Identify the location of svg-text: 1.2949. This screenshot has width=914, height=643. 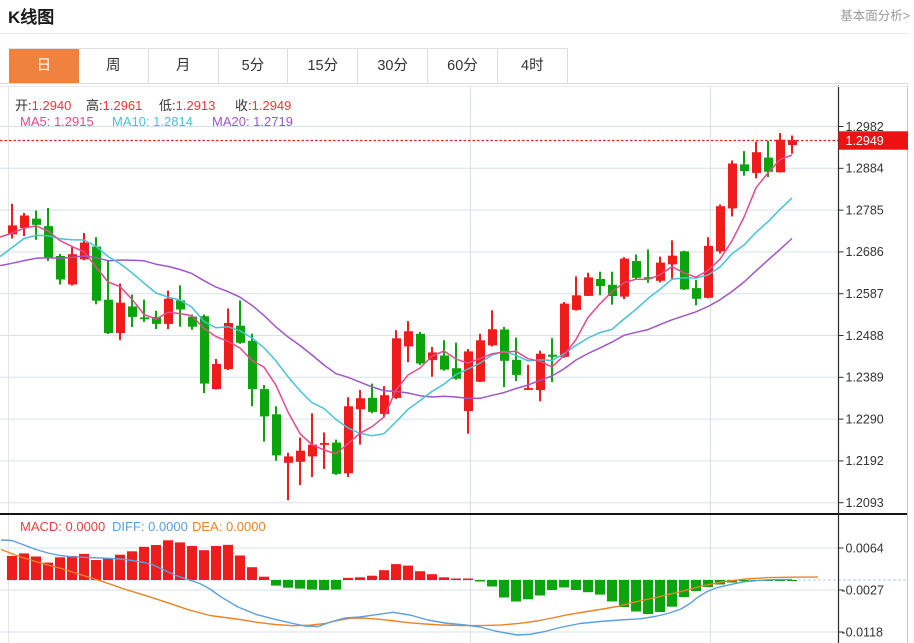
(865, 141).